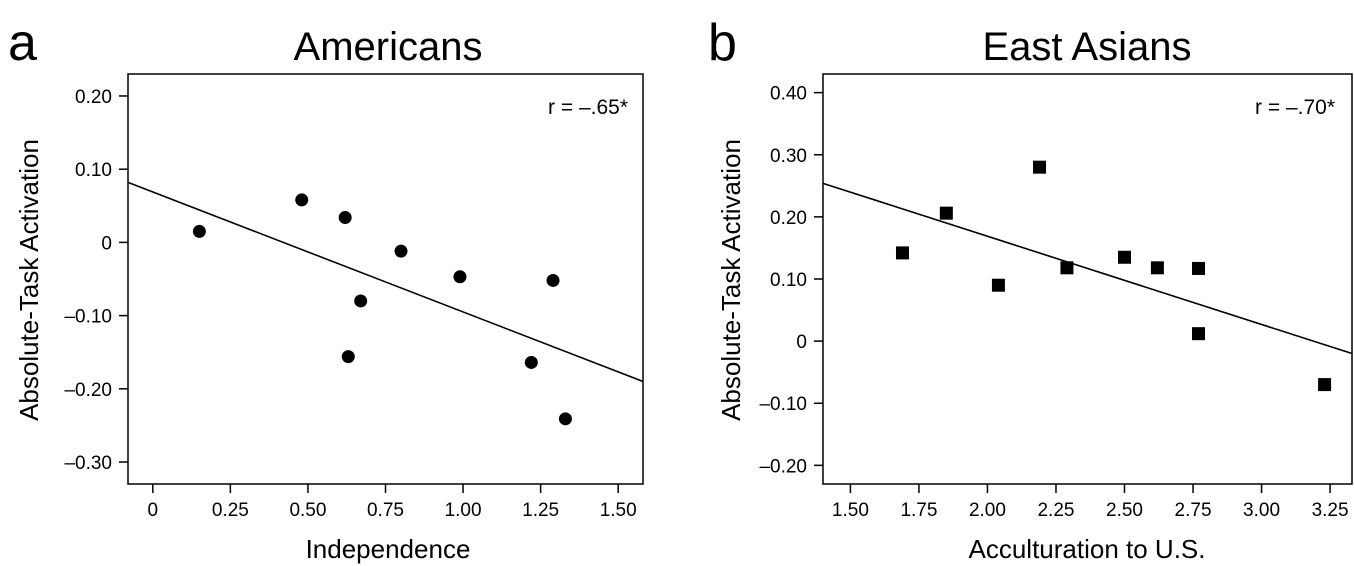 This screenshot has height=566, width=1354. What do you see at coordinates (588, 107) in the screenshot?
I see `correlation-annotation: r = –.65*` at bounding box center [588, 107].